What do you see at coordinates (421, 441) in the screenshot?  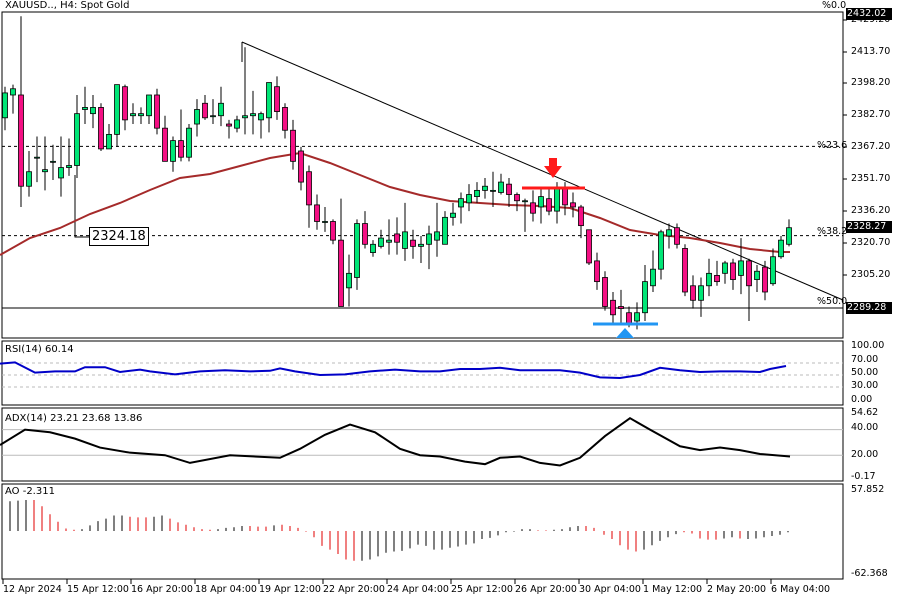 I see `adx-panel` at bounding box center [421, 441].